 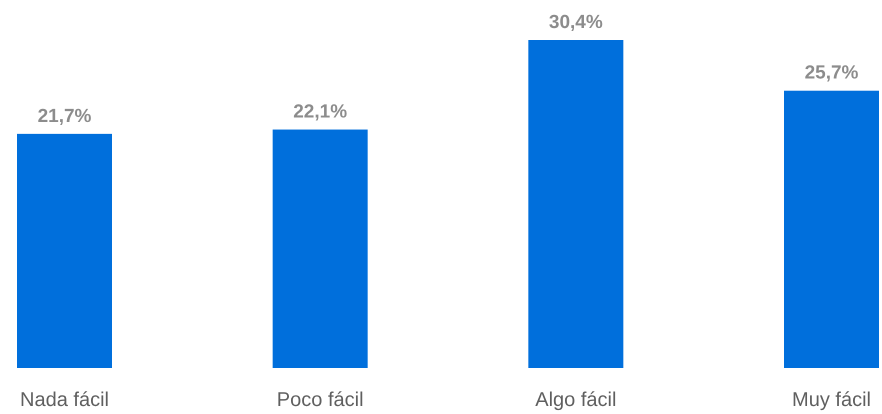 What do you see at coordinates (320, 400) in the screenshot?
I see `x-tick-label: Poco fácil` at bounding box center [320, 400].